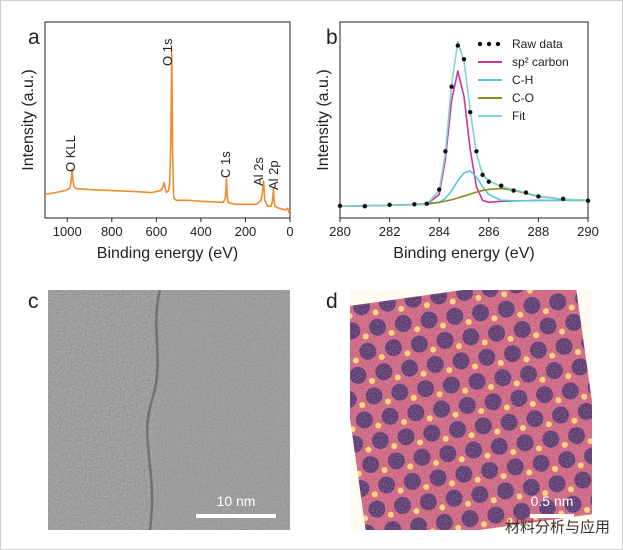  Describe the element at coordinates (332, 37) in the screenshot. I see `panel-label: b` at that location.